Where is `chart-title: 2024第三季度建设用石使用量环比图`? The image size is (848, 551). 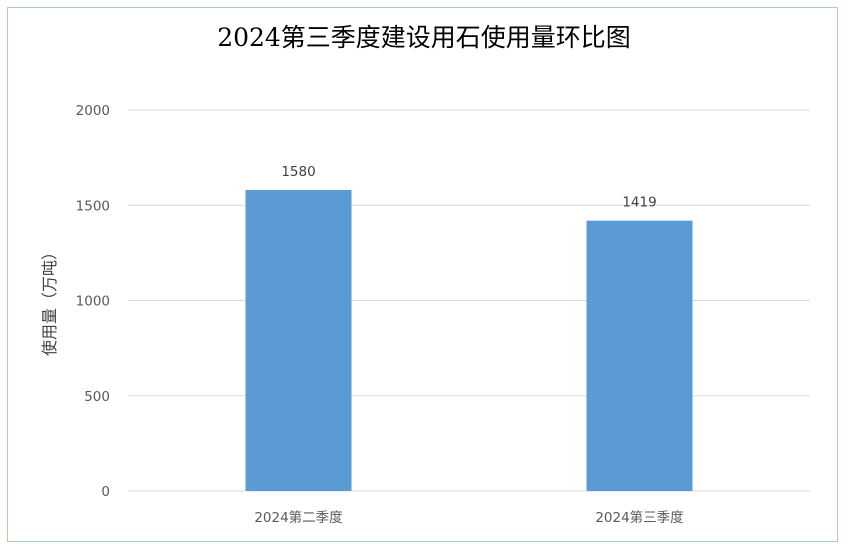
chart-title: 2024第三季度建设用石使用量环比图 is located at coordinates (424, 37).